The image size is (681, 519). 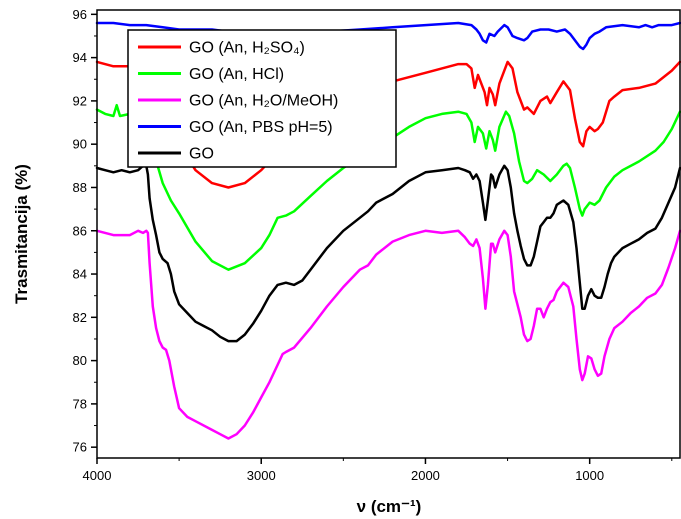 I want to click on y-tick-label: 88, so click(x=80, y=187).